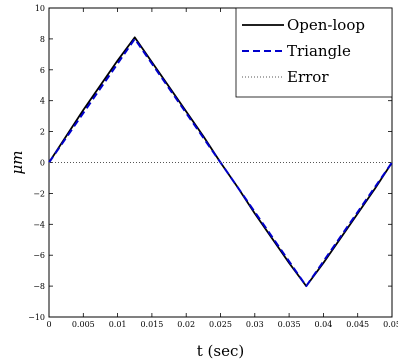 The height and width of the screenshot is (363, 398). What do you see at coordinates (48, 324) in the screenshot?
I see `x-tick-label: 0` at bounding box center [48, 324].